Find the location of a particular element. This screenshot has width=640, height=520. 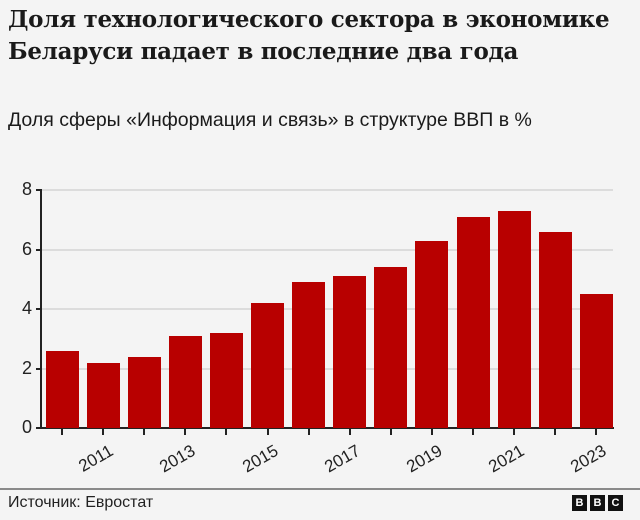

bar-2018 is located at coordinates (391, 347).